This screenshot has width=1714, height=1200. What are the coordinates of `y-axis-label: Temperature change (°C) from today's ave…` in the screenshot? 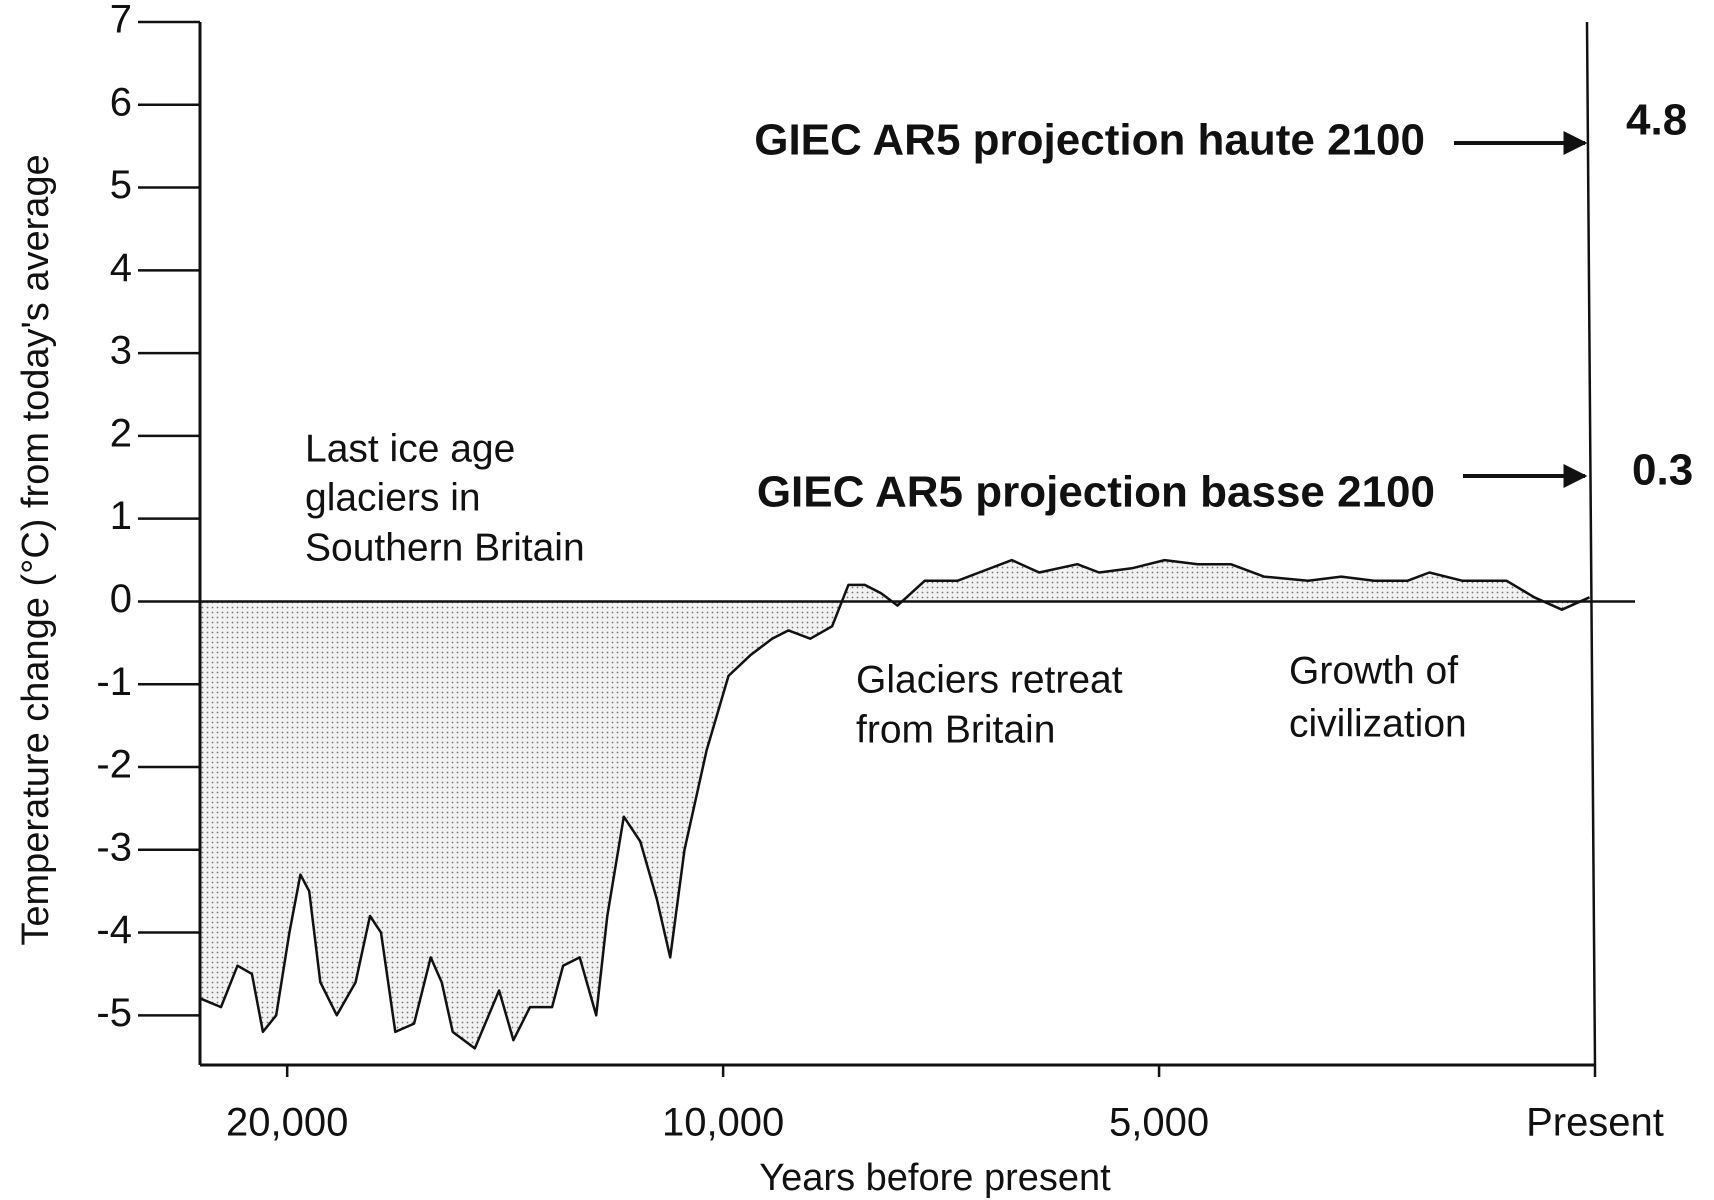 It's located at (36, 549).